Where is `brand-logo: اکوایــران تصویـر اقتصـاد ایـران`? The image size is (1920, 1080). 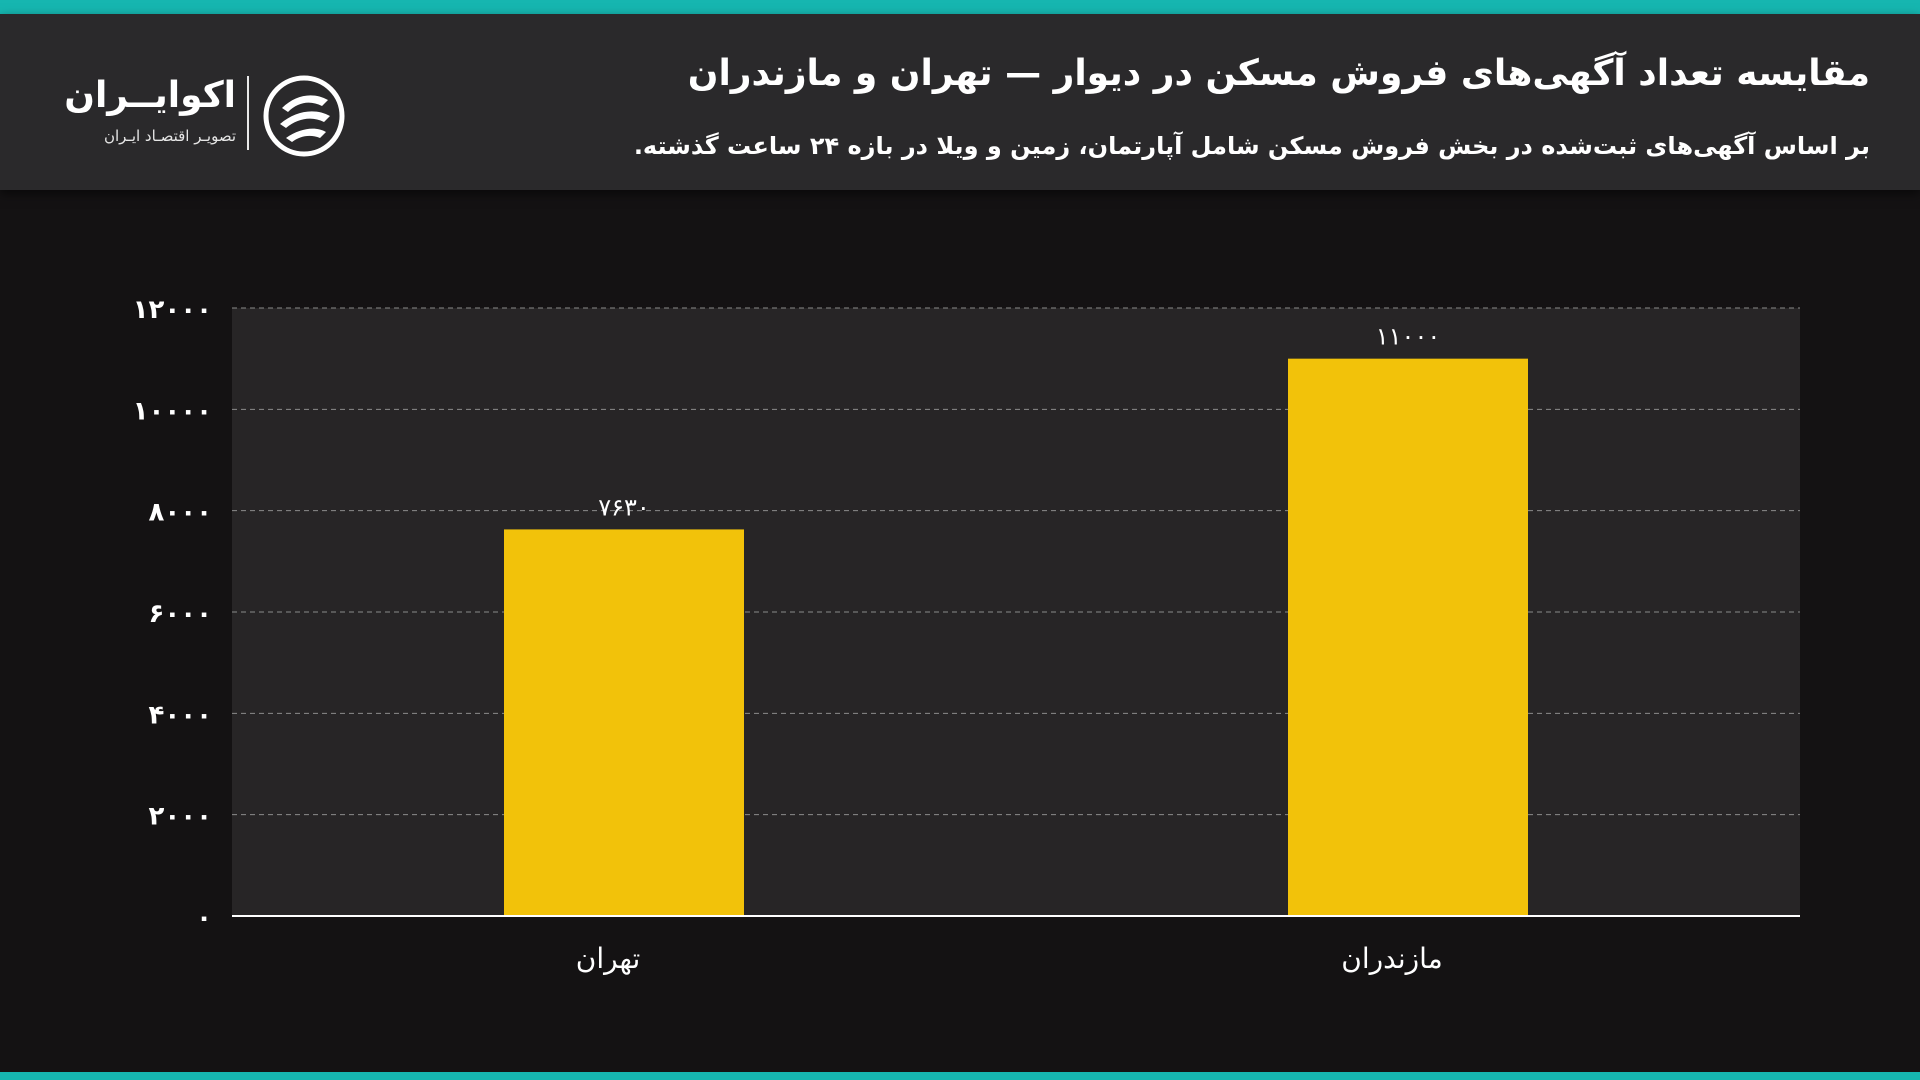
brand-logo: اکوایــران تصویـر اقتصـاد ایـران is located at coordinates (215, 115).